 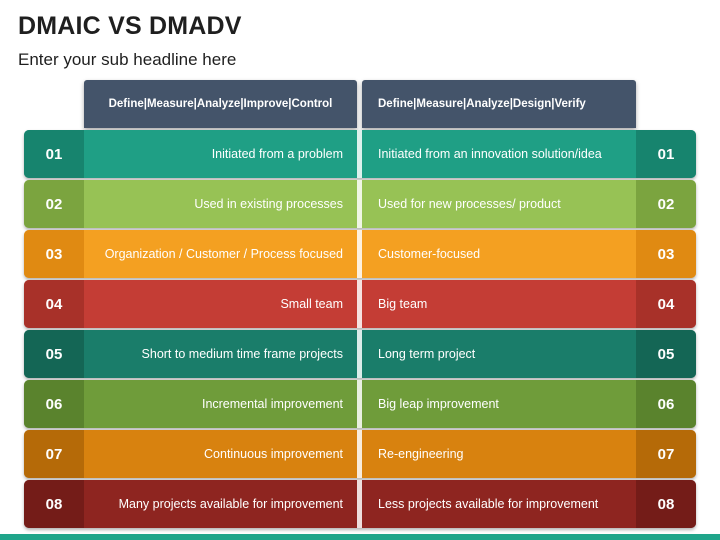 I want to click on dmadv-cell: Customer-focused, so click(x=429, y=254).